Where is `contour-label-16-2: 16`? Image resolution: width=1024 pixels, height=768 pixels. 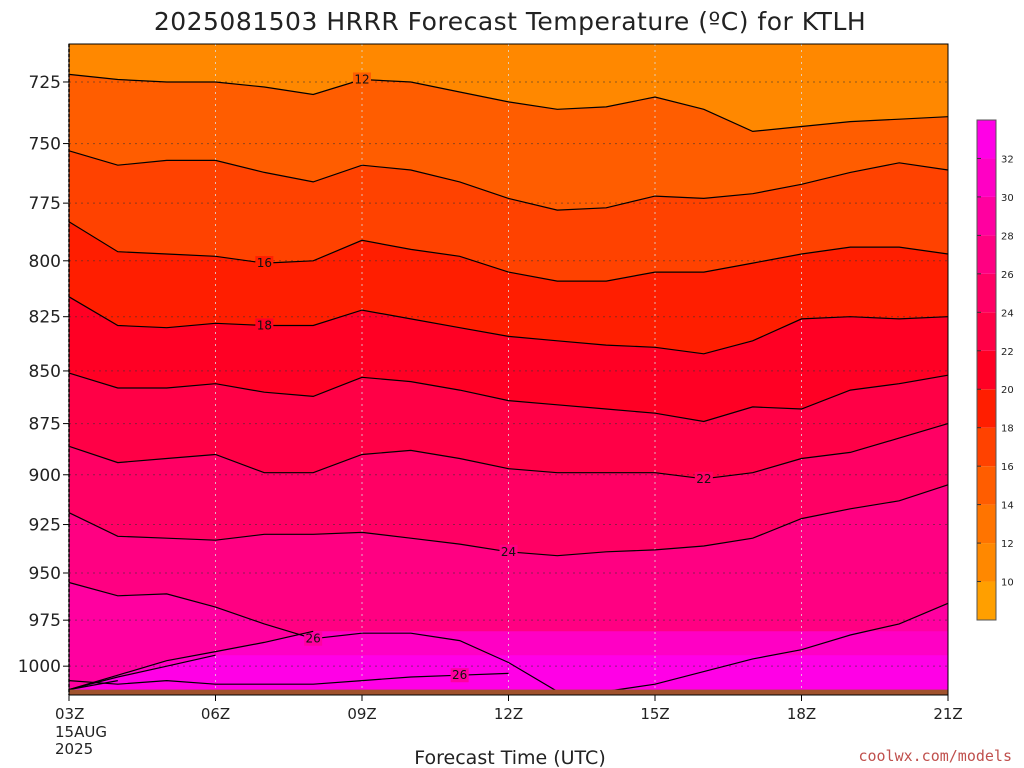 contour-label-16-2: 16 is located at coordinates (264, 263).